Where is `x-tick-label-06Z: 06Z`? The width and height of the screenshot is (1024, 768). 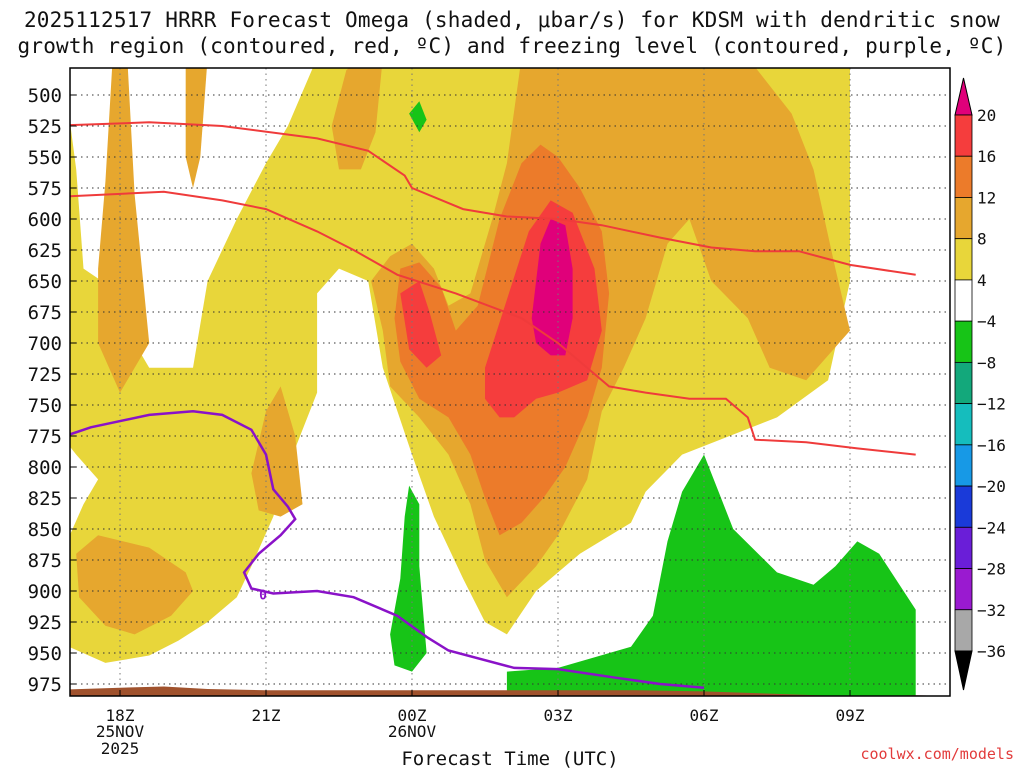
x-tick-label-06Z: 06Z is located at coordinates (704, 715).